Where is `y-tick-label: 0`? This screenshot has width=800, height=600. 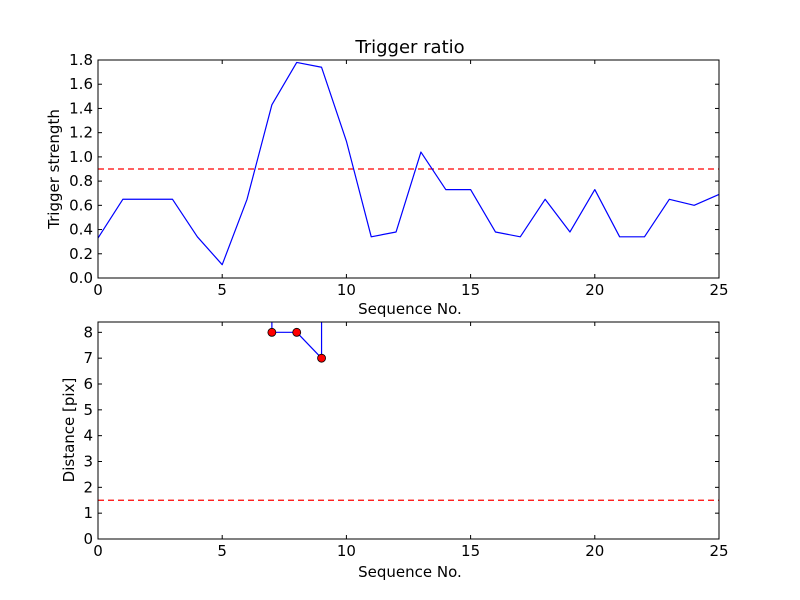
y-tick-label: 0 is located at coordinates (88, 539).